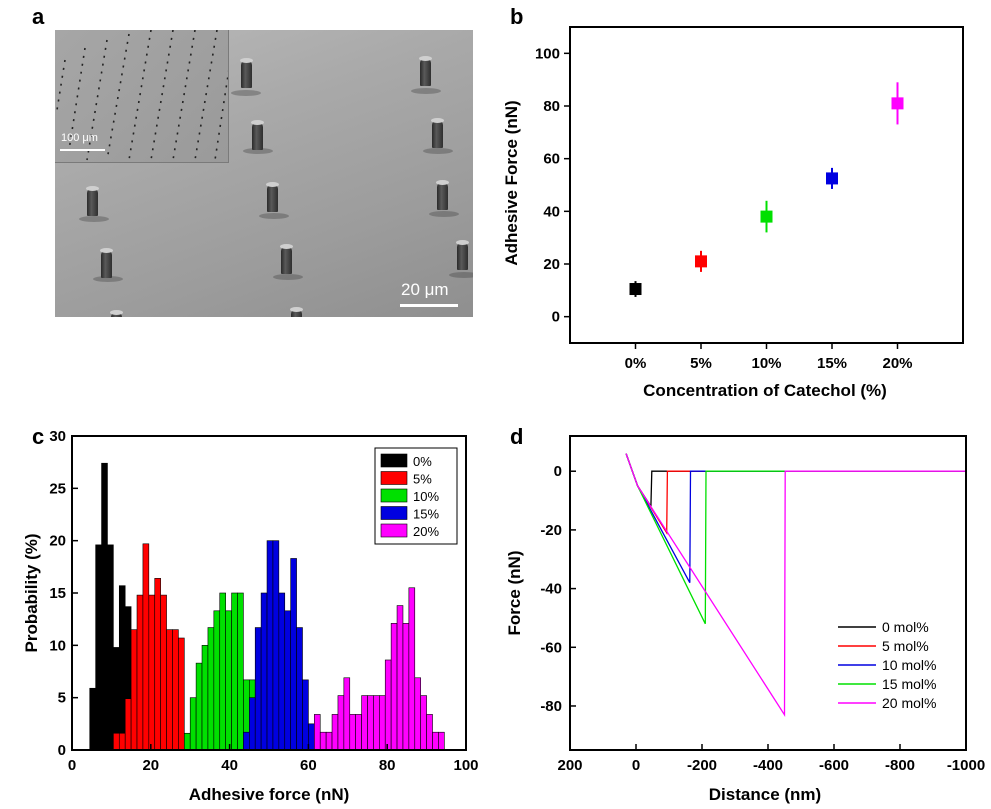  What do you see at coordinates (425, 289) in the screenshot?
I see `scale-bar-label: 20 μm` at bounding box center [425, 289].